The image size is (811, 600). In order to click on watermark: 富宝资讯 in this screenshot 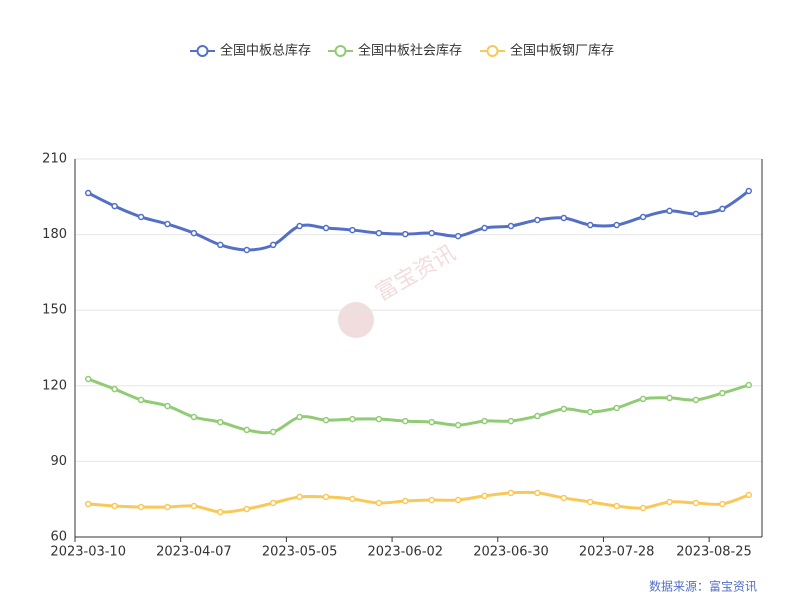, I will do `click(399, 289)`.